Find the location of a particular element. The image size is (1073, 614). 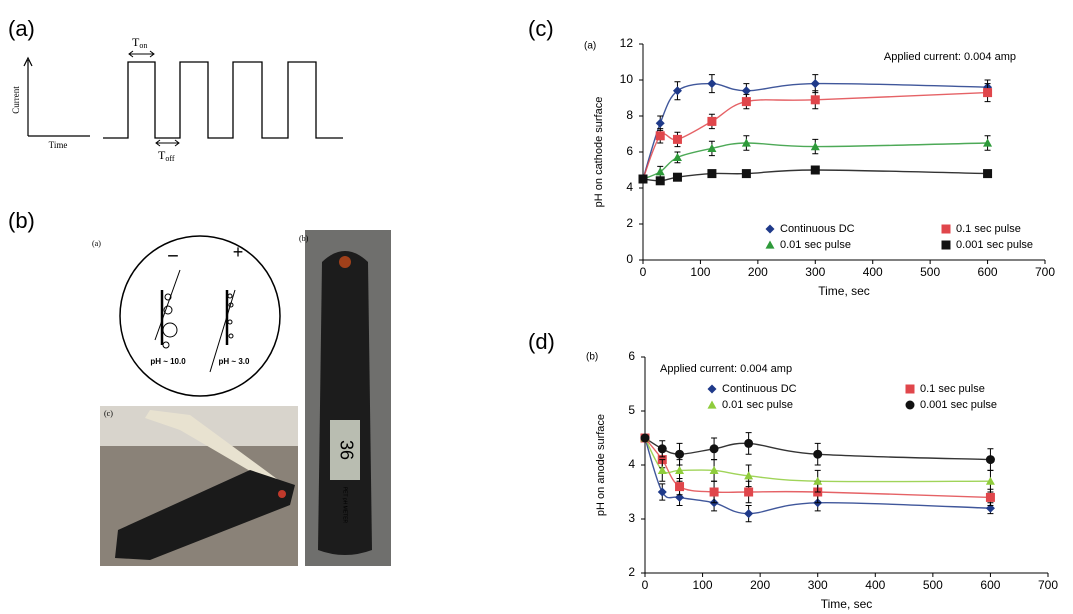

y-axis-label: Current is located at coordinates (16, 100).